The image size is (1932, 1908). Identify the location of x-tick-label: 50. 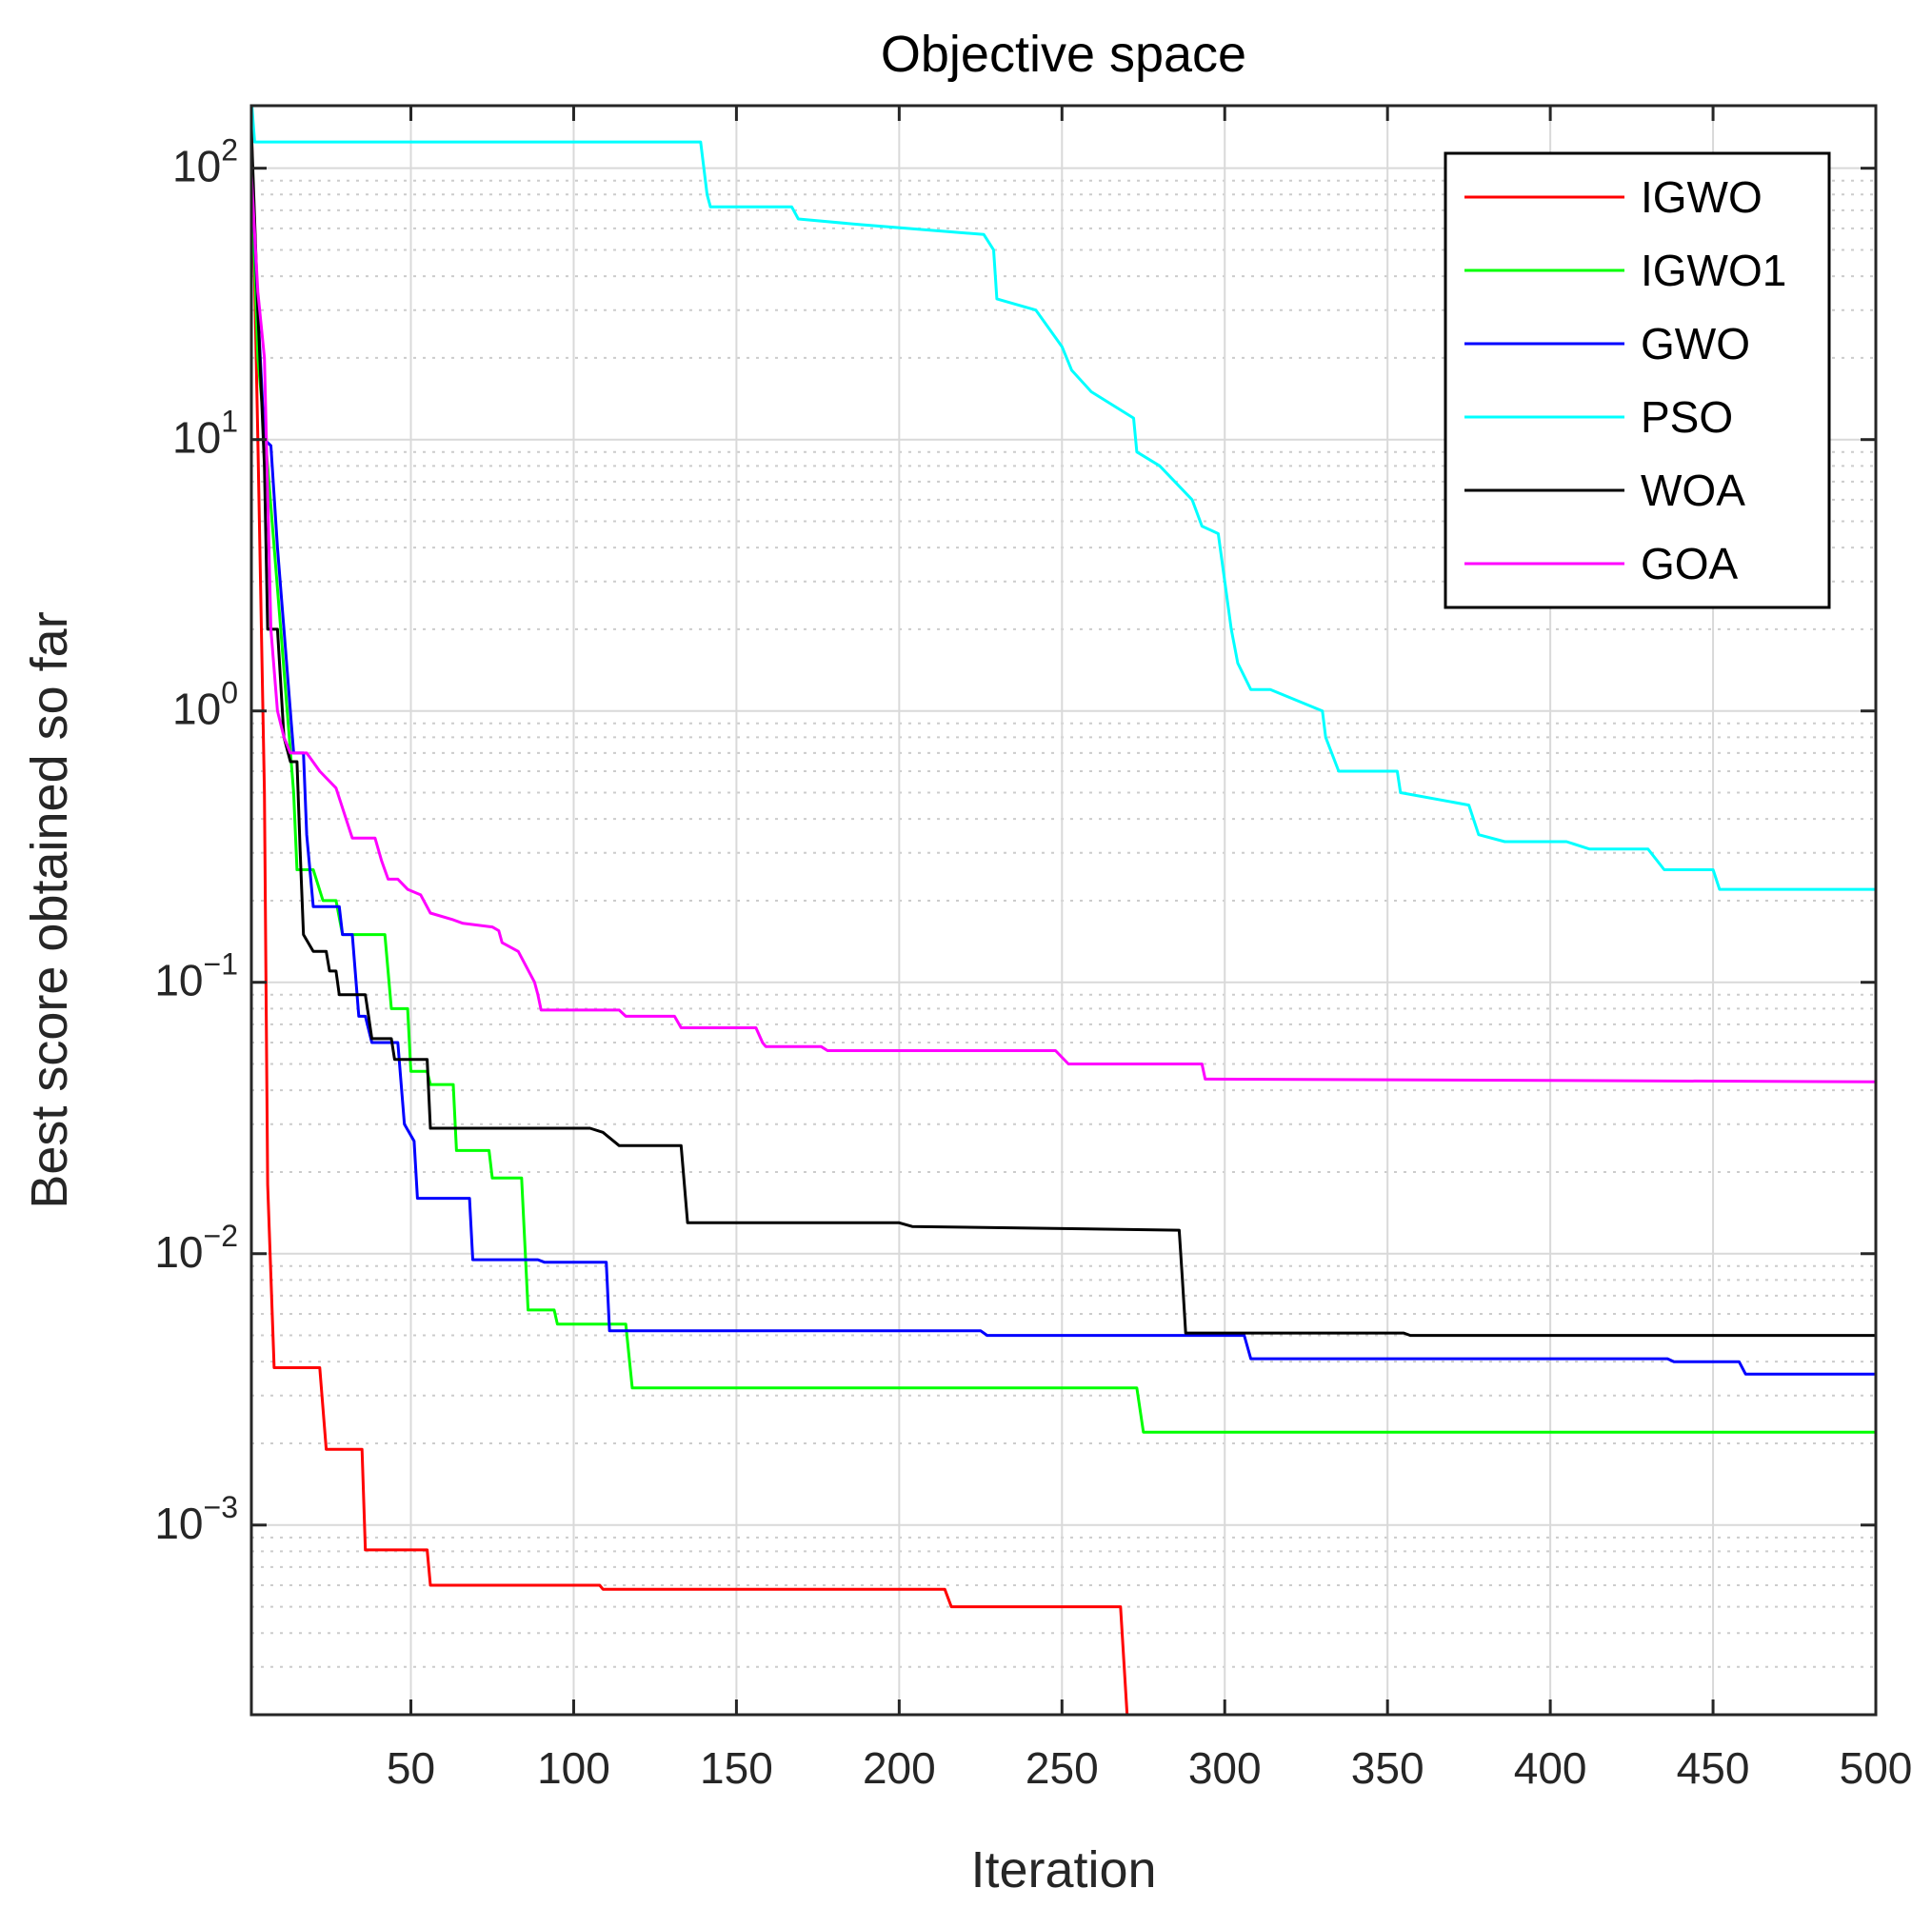
(411, 1768).